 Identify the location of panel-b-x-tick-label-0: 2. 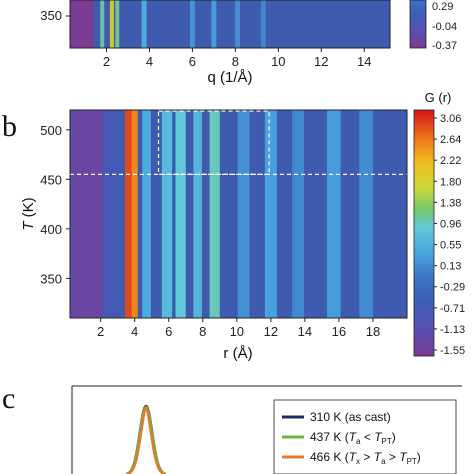
(100, 331).